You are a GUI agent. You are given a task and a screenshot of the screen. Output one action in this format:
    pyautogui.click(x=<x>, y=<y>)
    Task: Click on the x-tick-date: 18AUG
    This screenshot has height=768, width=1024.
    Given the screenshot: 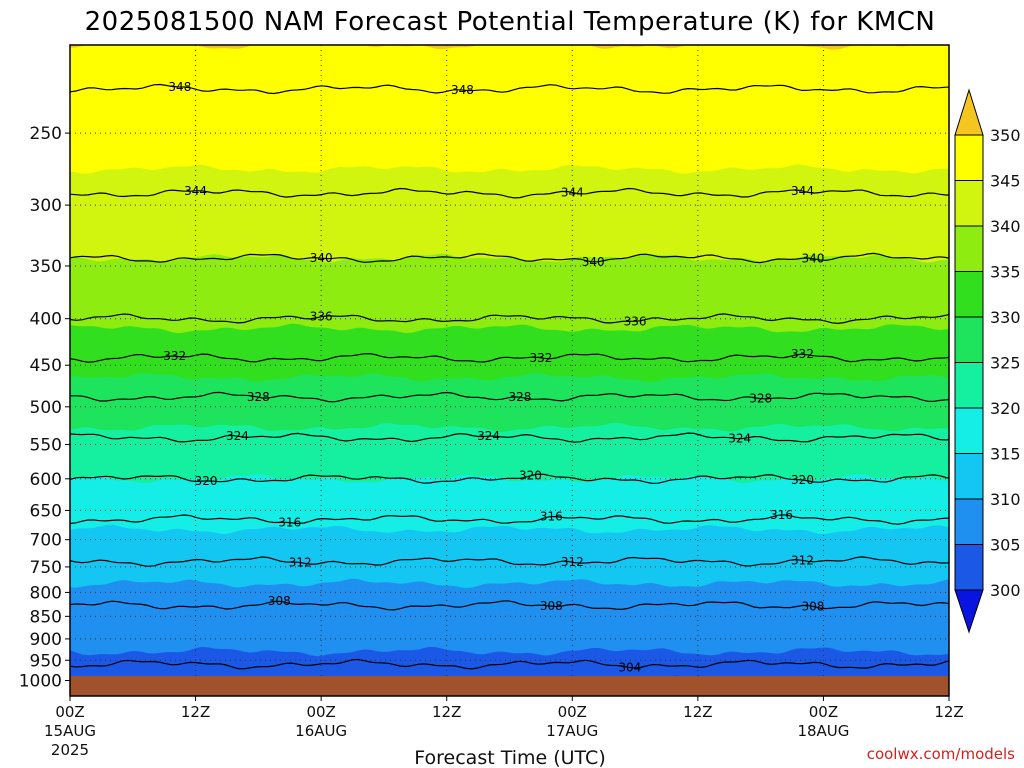 What is the action you would take?
    pyautogui.click(x=823, y=731)
    